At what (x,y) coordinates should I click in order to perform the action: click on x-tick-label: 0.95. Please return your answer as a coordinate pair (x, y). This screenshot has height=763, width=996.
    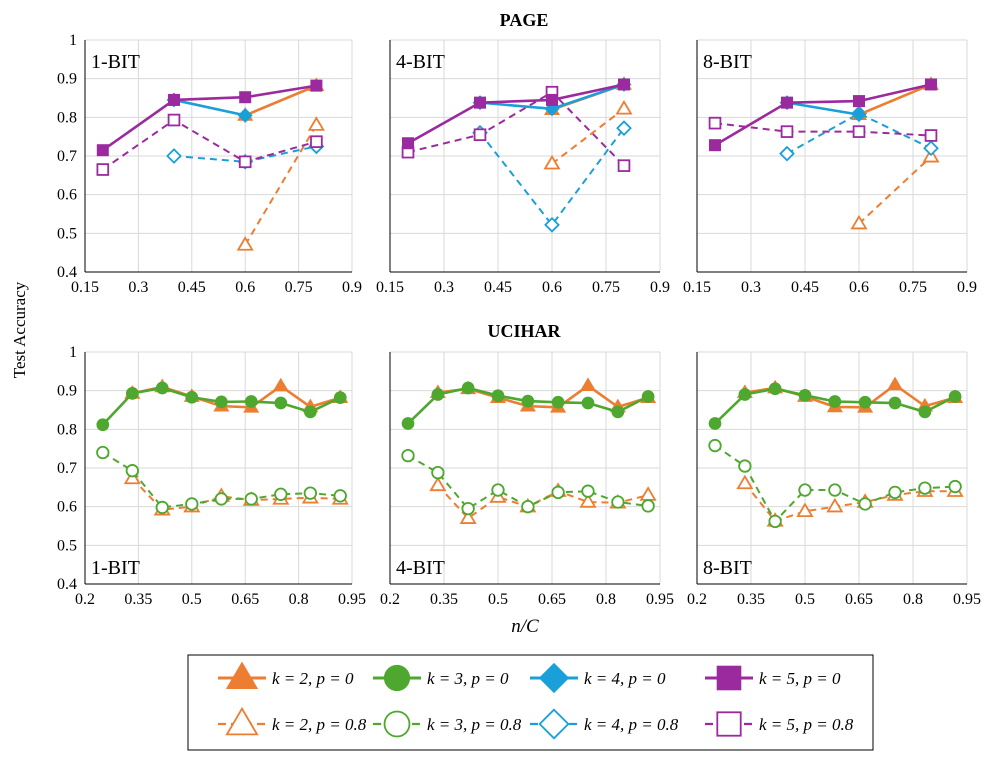
    Looking at the image, I should click on (967, 599).